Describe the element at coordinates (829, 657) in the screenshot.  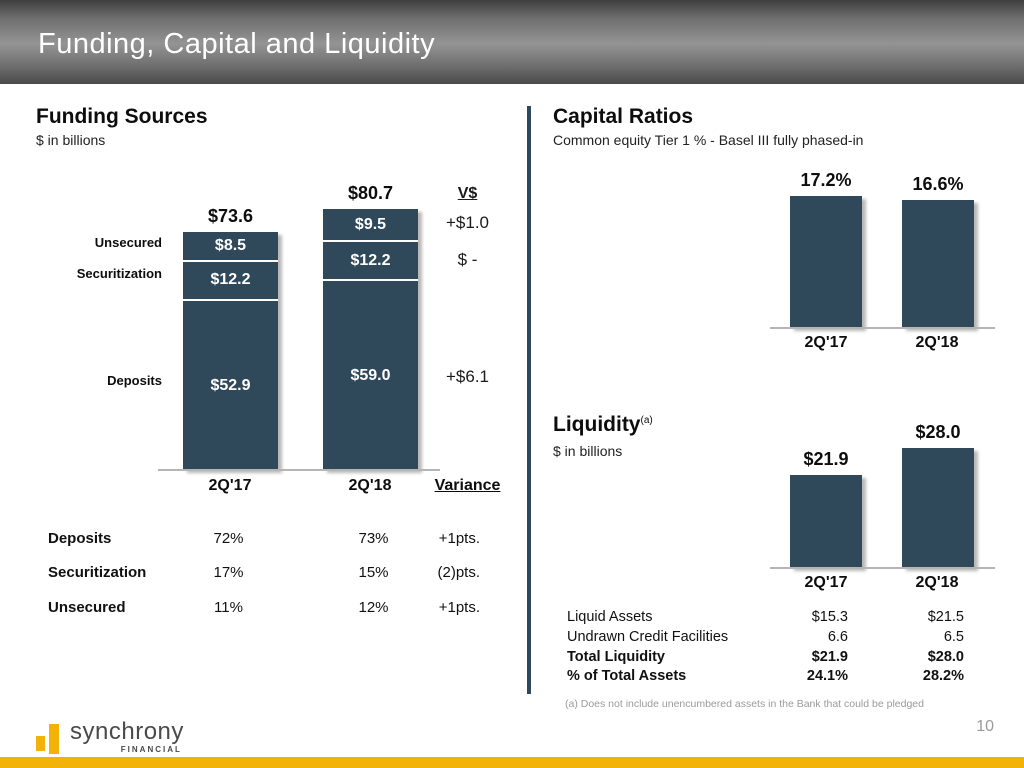
I see `liq-q17: $21.9` at that location.